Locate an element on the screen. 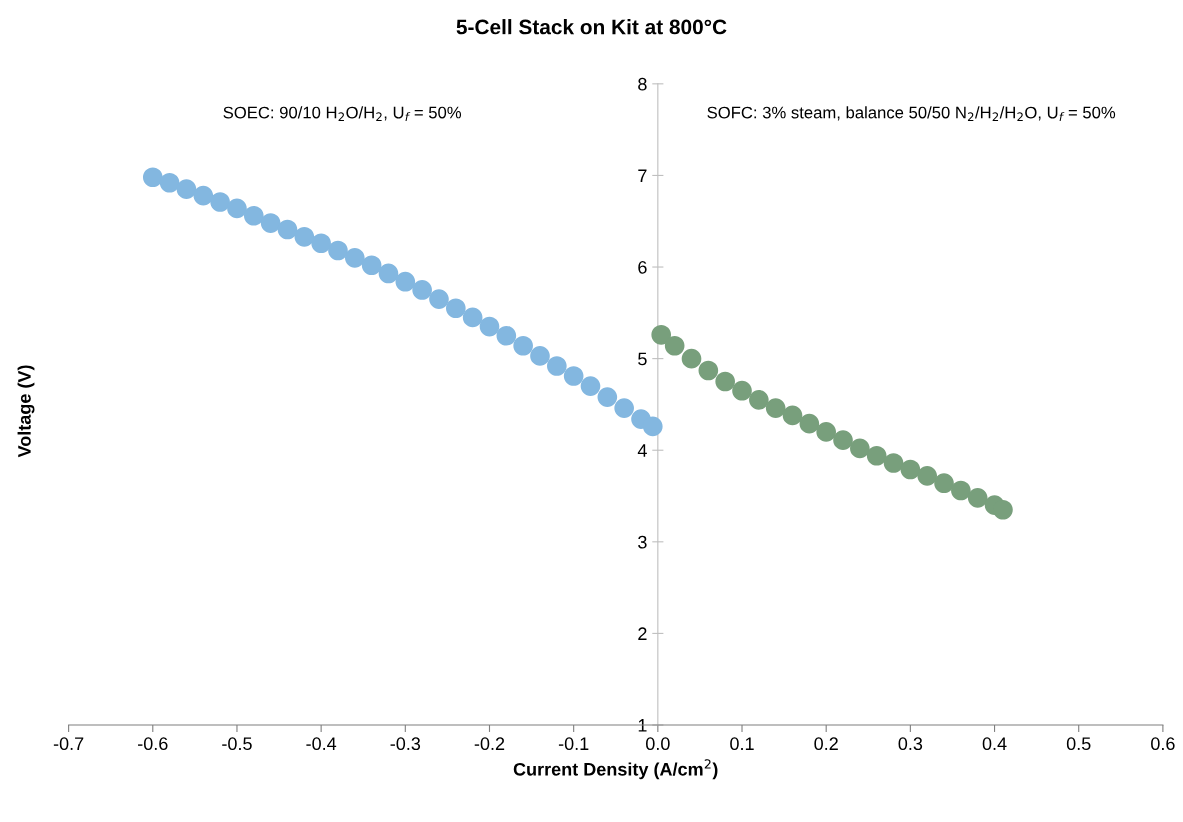  x-tick-label: -0.4 is located at coordinates (321, 744).